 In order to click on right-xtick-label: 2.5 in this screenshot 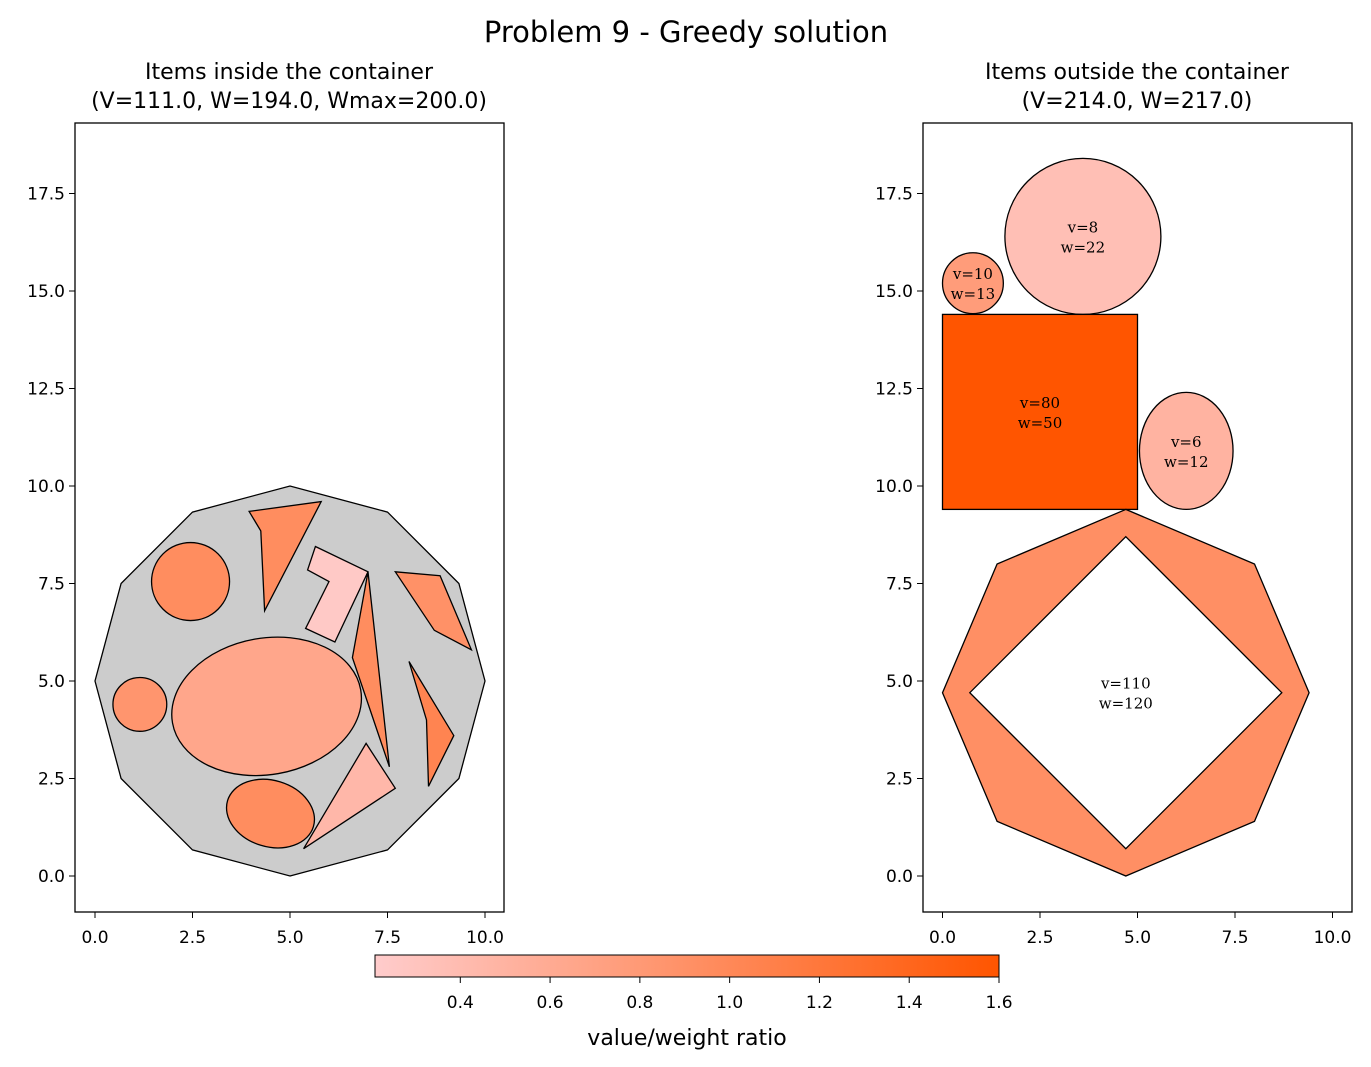, I will do `click(1039, 938)`.